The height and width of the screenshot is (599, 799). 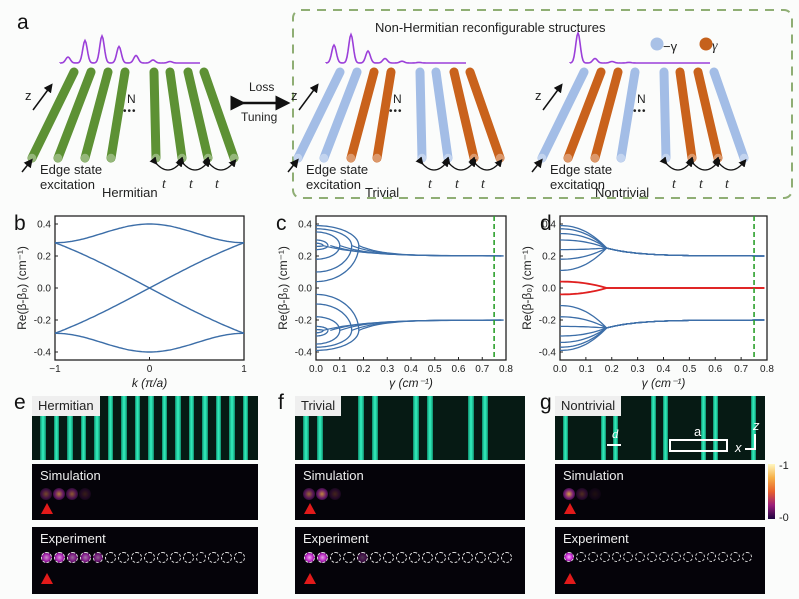 What do you see at coordinates (546, 402) in the screenshot?
I see `panel-label-g: g` at bounding box center [546, 402].